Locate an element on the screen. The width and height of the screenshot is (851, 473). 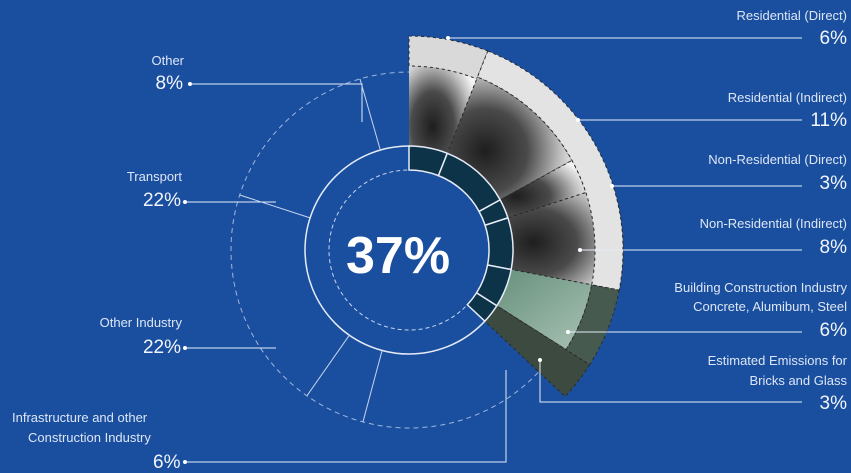
segment-construction-outer-band is located at coordinates (592, 325).